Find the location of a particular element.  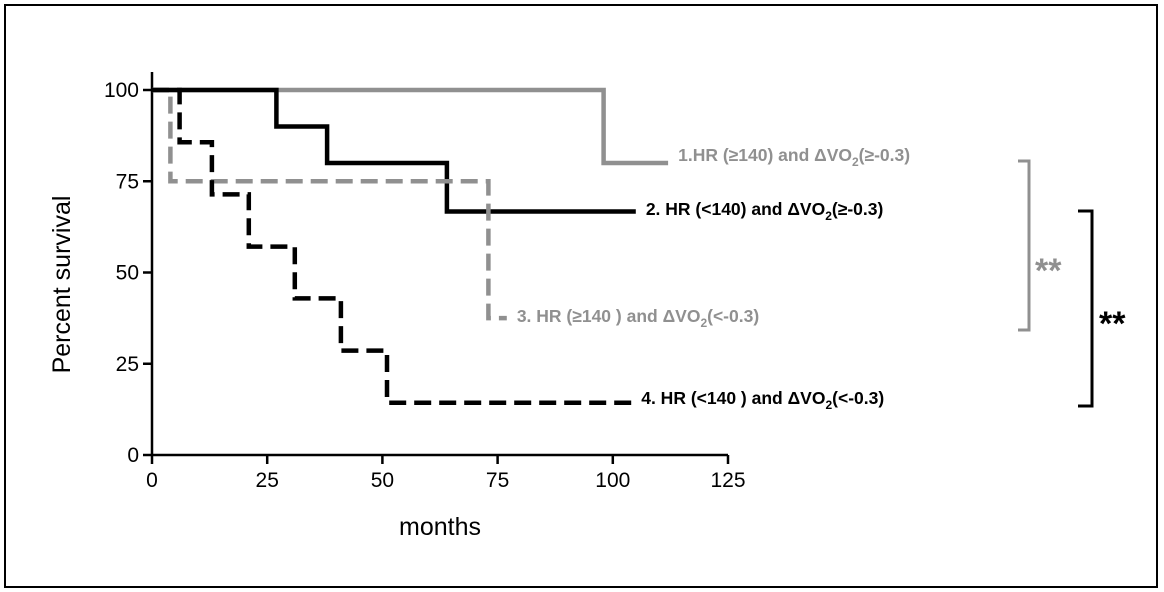

x-tick-label: 75 is located at coordinates (497, 480).